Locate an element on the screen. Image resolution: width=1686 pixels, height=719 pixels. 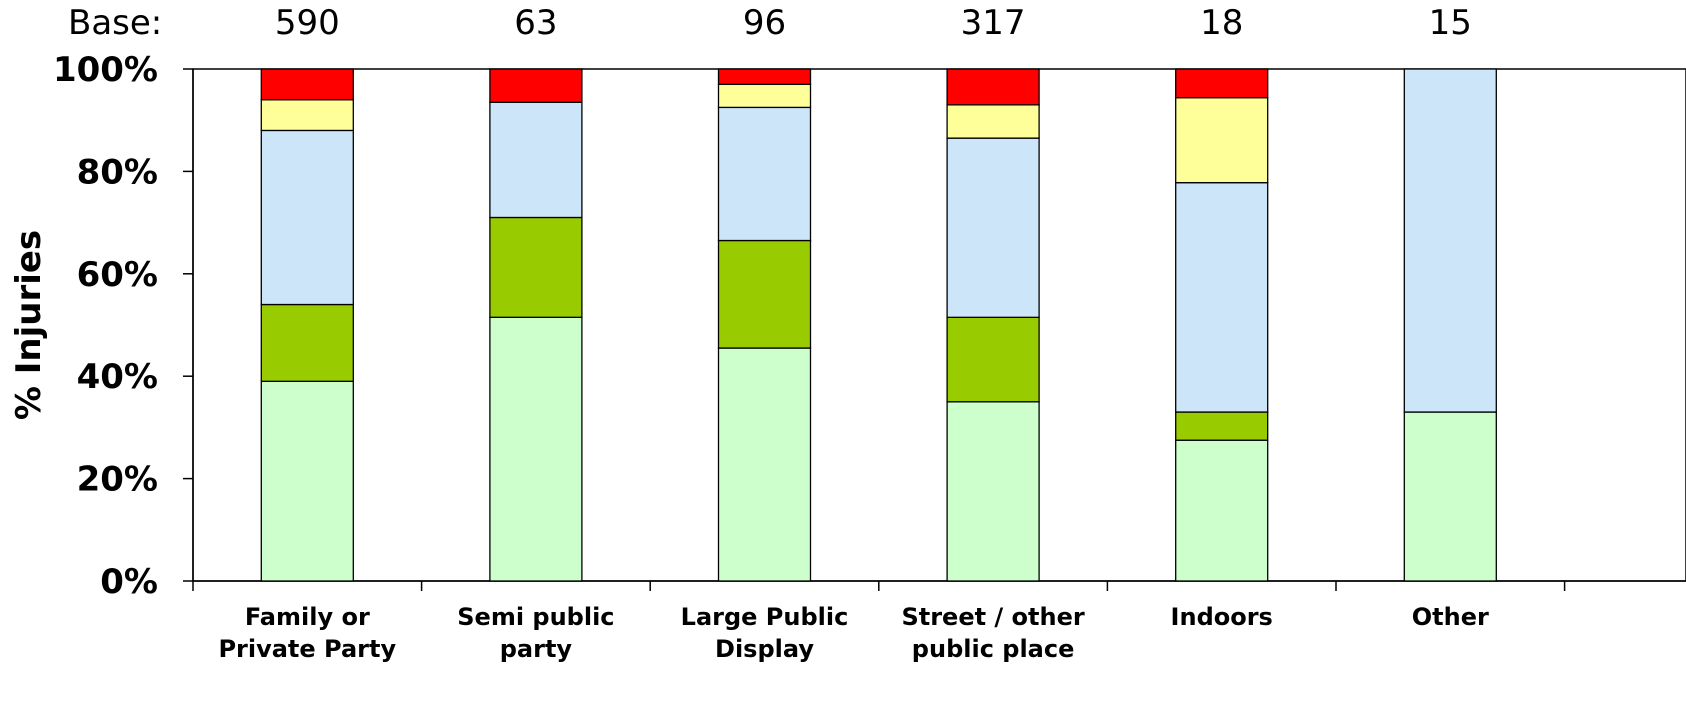
base-count: 590 is located at coordinates (307, 23).